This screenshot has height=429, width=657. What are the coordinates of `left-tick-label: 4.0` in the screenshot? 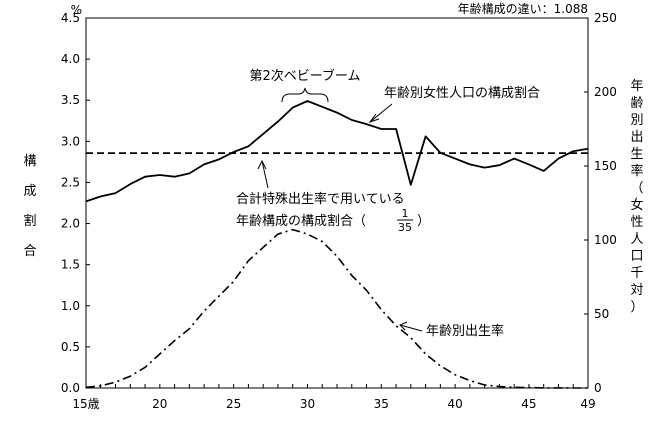 It's located at (70, 59).